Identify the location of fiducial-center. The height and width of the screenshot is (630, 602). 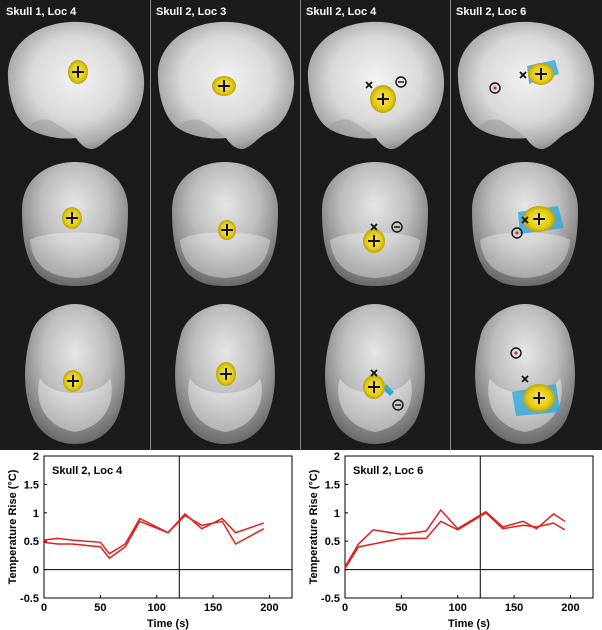
(506, 220).